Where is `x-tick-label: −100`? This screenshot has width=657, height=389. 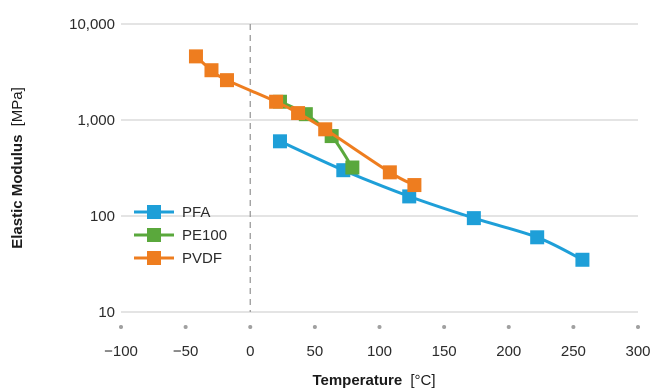
x-tick-label: −100 is located at coordinates (121, 351).